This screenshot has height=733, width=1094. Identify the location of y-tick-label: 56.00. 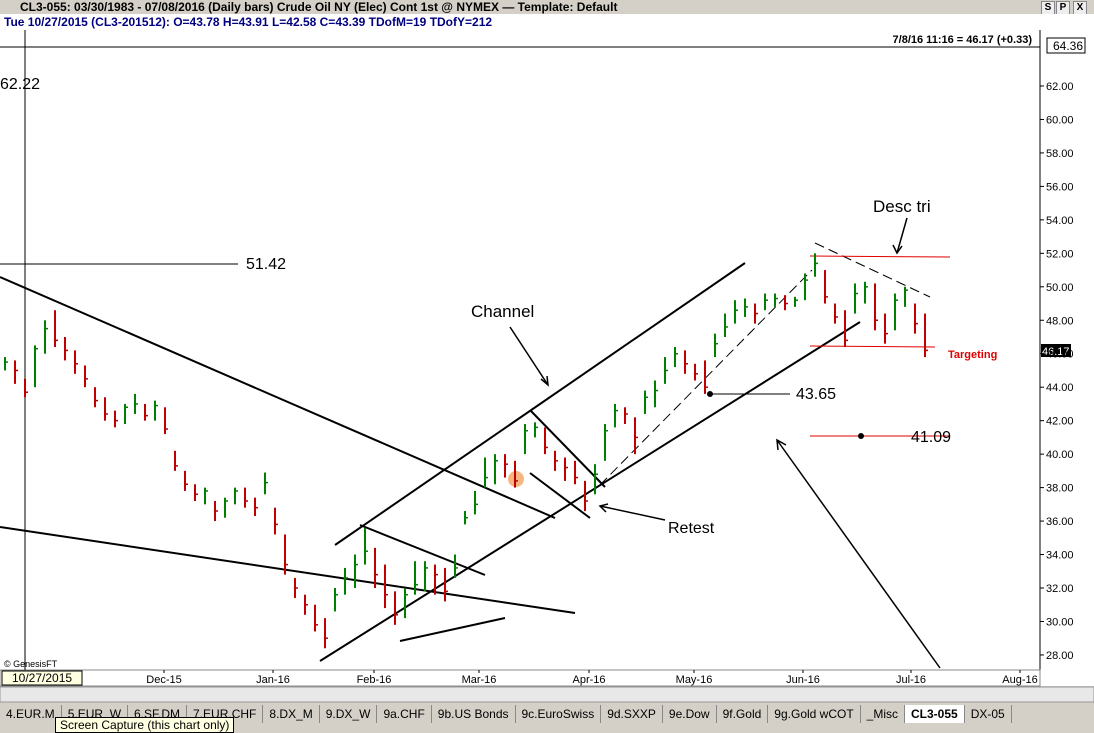
(1060, 187).